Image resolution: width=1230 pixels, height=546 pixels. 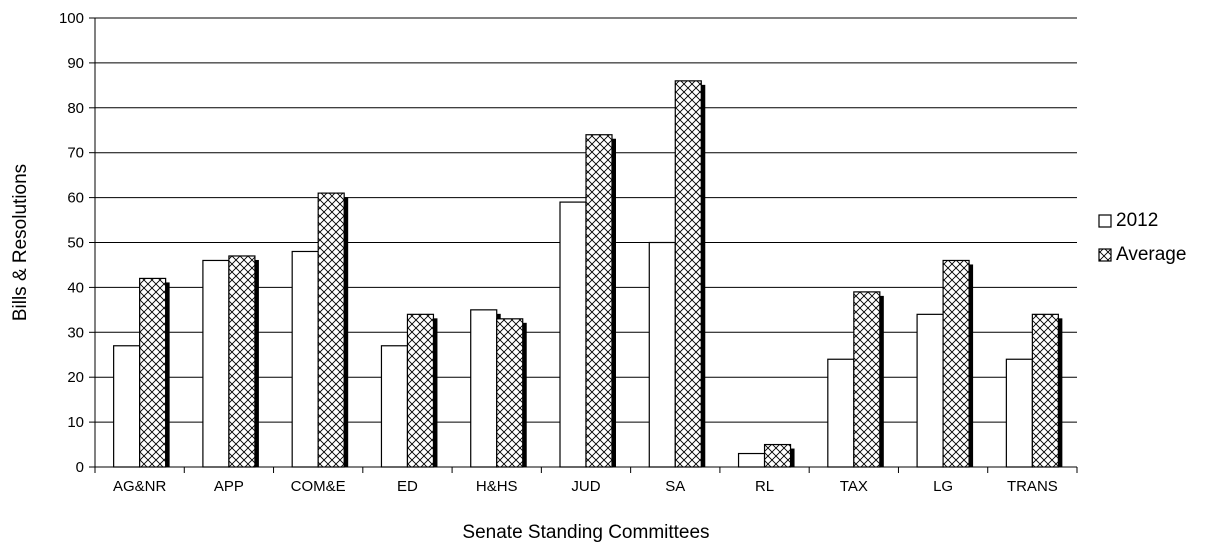 What do you see at coordinates (394, 406) in the screenshot?
I see `bar-2012-ed` at bounding box center [394, 406].